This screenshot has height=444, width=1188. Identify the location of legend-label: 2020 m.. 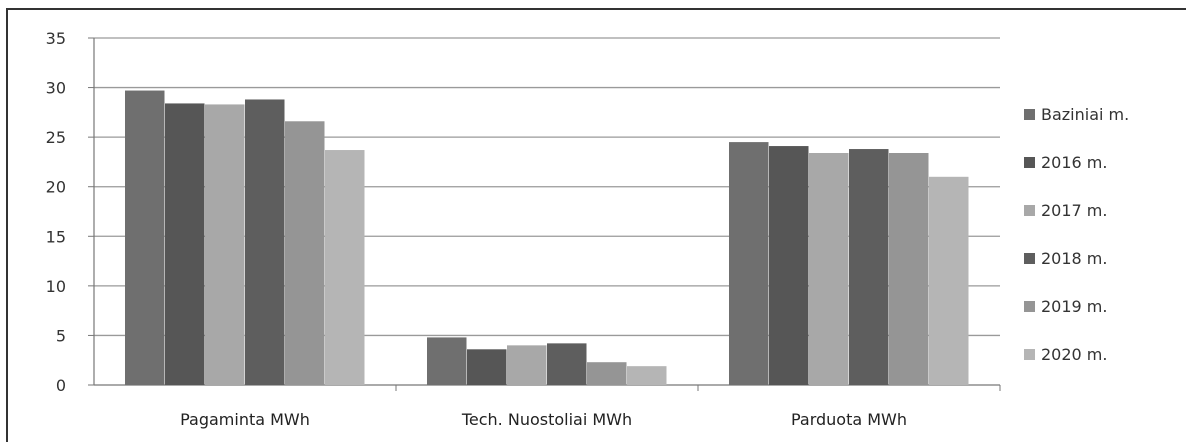
(1074, 354).